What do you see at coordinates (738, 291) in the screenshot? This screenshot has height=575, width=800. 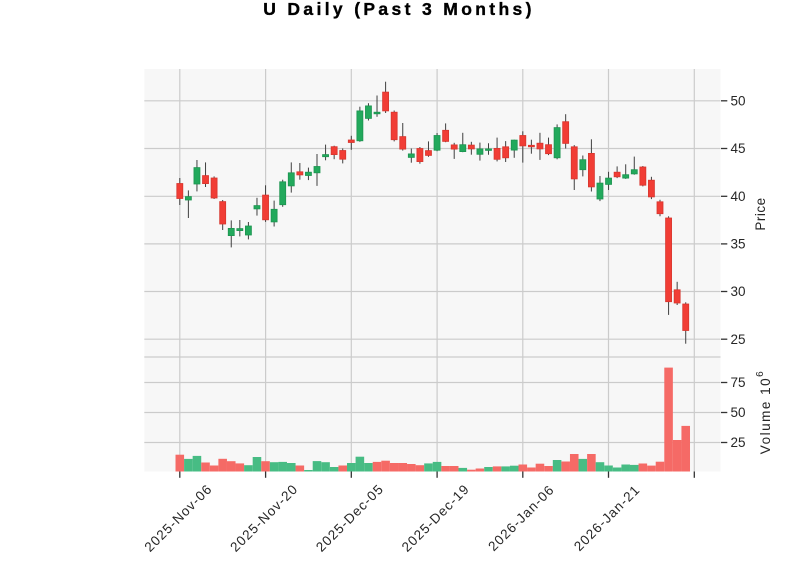 I see `svg-text: 30` at bounding box center [738, 291].